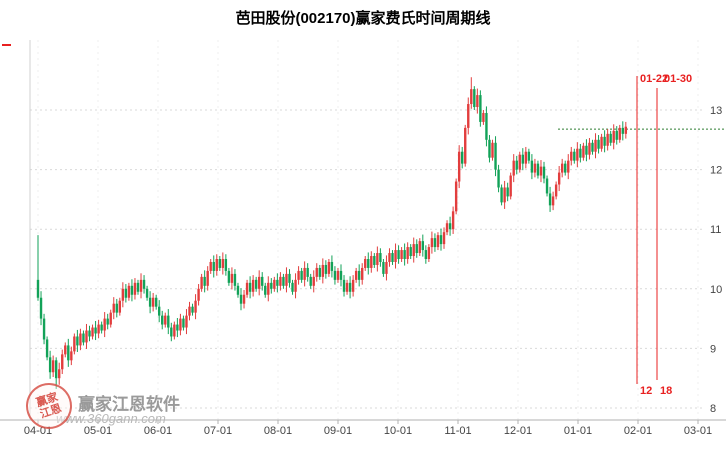  I want to click on x-axis-label: 01-01, so click(578, 431).